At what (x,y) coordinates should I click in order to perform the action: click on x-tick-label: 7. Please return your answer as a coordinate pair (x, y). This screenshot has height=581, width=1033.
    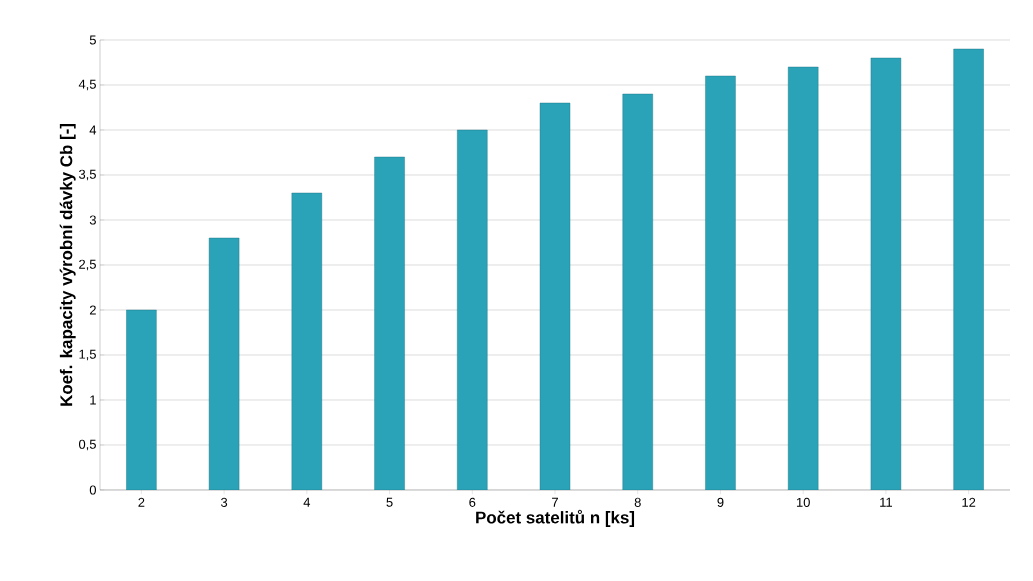
    Looking at the image, I should click on (555, 502).